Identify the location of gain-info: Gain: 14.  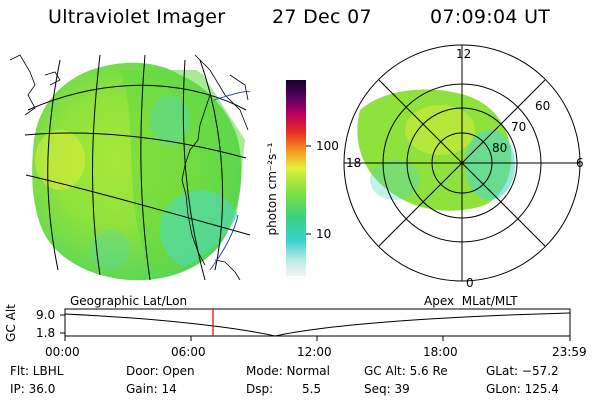
(151, 389).